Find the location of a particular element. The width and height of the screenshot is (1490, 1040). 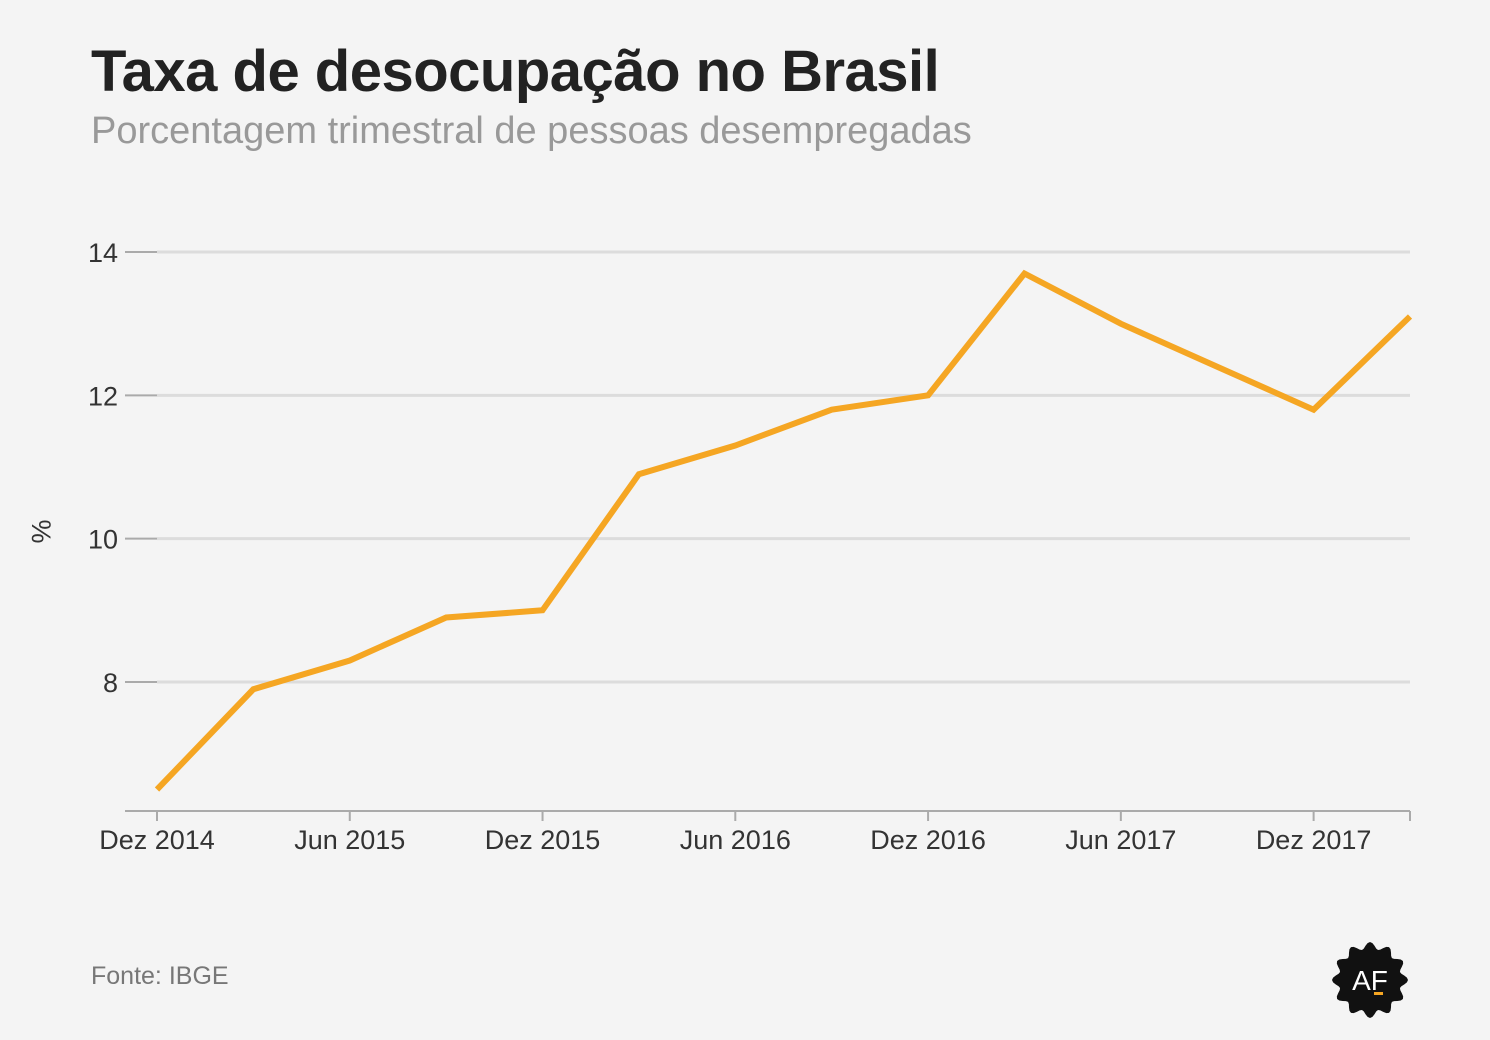

x-tick-label: Dez 2014 is located at coordinates (157, 840).